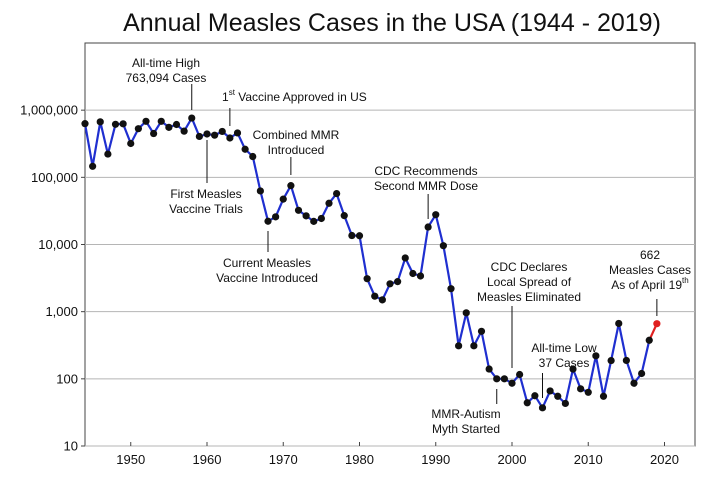  Describe the element at coordinates (359, 459) in the screenshot. I see `x-tick-label: 1980` at that location.